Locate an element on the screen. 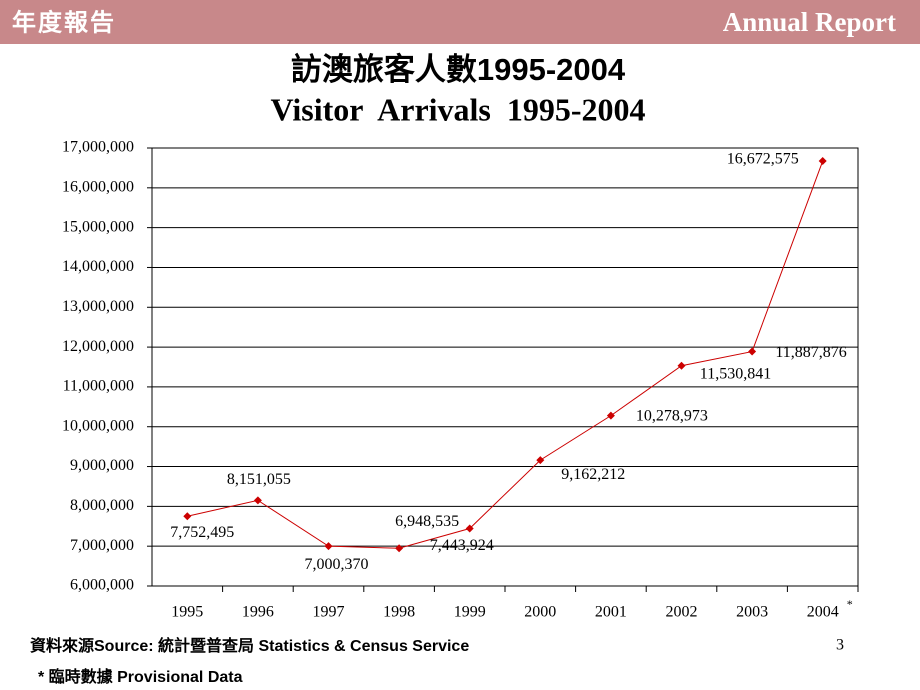  header-bar is located at coordinates (460, 22).